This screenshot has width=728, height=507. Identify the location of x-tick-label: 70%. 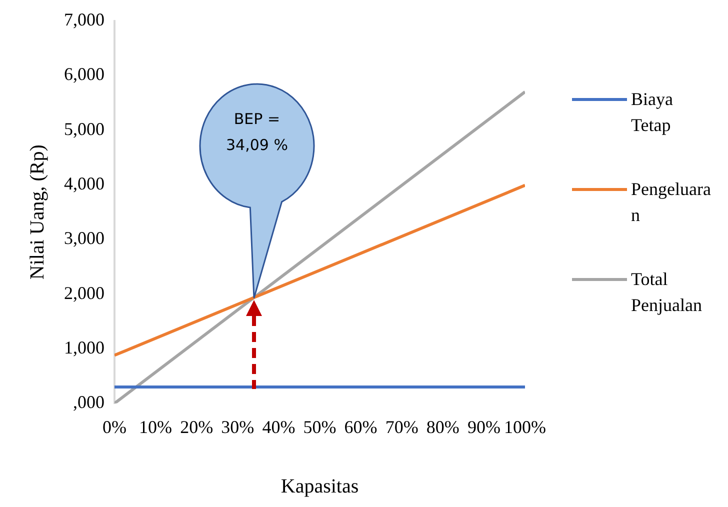
(401, 426).